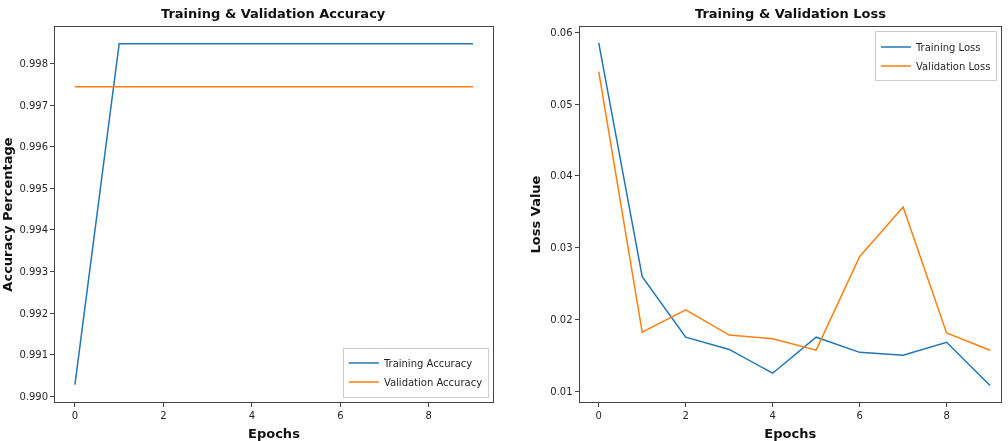  I want to click on y-tick-label: 0.994, so click(34, 230).